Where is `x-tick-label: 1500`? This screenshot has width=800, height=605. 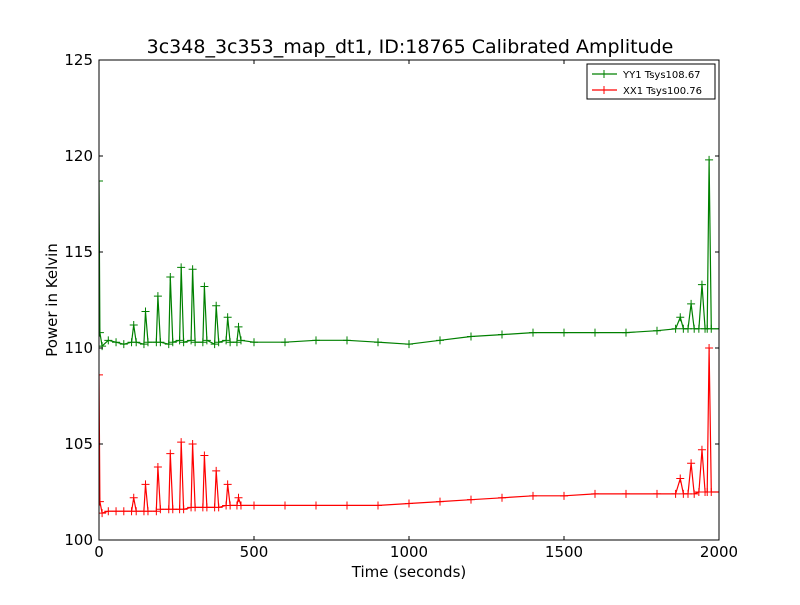 x-tick-label: 1500 is located at coordinates (564, 552).